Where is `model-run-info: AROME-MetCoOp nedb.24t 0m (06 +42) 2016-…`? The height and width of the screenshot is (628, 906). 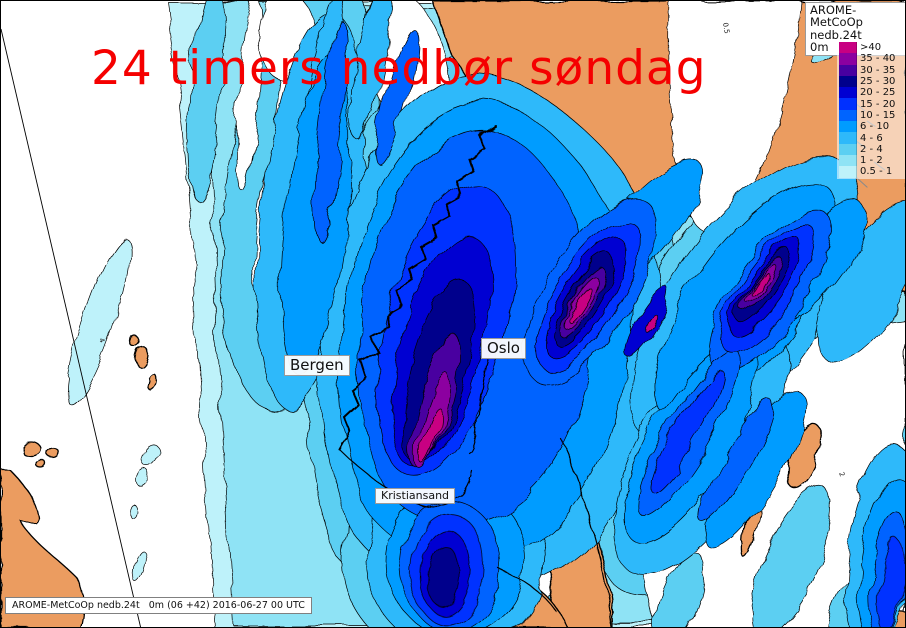
model-run-info: AROME-MetCoOp nedb.24t 0m (06 +42) 2016-… is located at coordinates (158, 605).